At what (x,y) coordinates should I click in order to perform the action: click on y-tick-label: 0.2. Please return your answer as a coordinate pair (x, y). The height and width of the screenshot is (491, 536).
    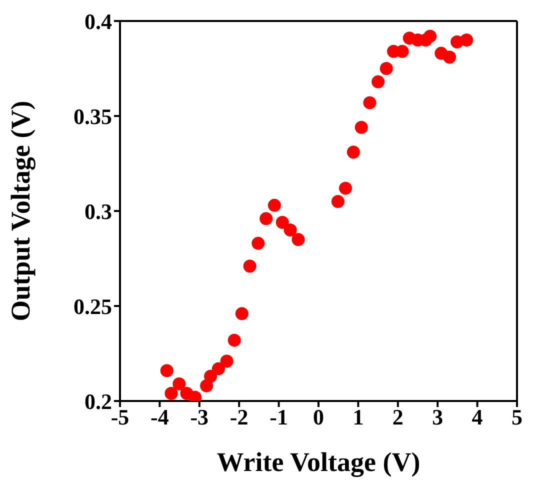
    Looking at the image, I should click on (98, 401).